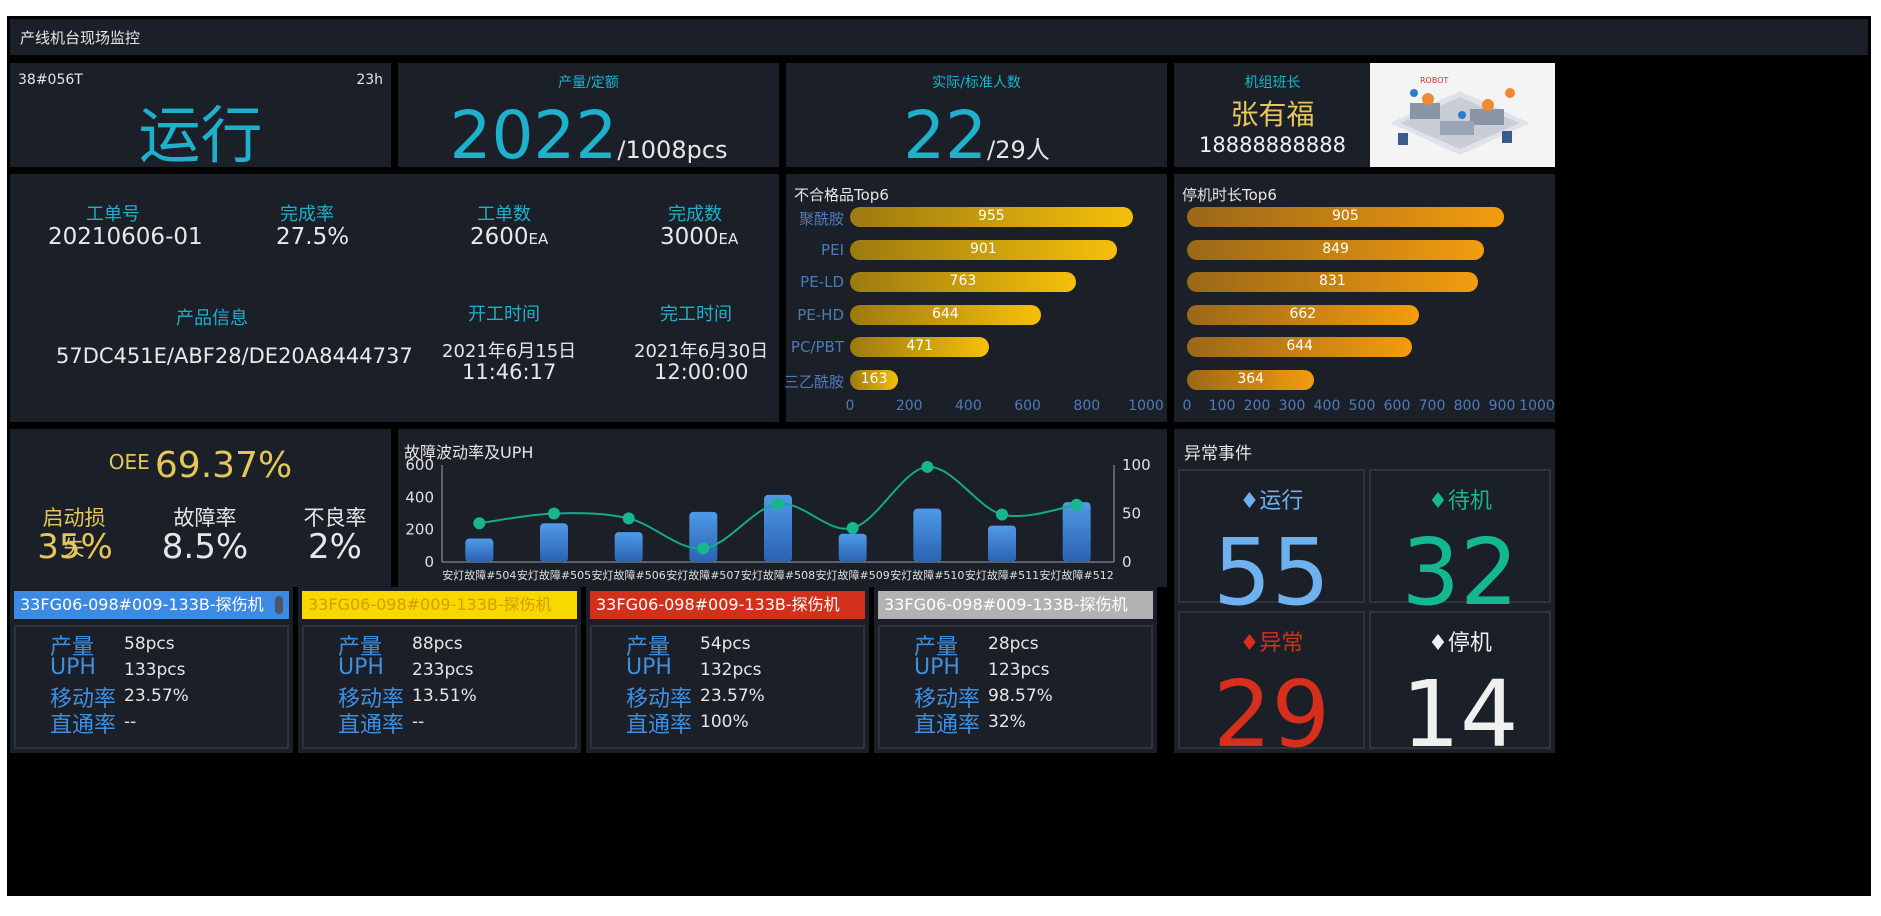 The width and height of the screenshot is (1881, 916). I want to click on left-axis-tick: 200, so click(419, 530).